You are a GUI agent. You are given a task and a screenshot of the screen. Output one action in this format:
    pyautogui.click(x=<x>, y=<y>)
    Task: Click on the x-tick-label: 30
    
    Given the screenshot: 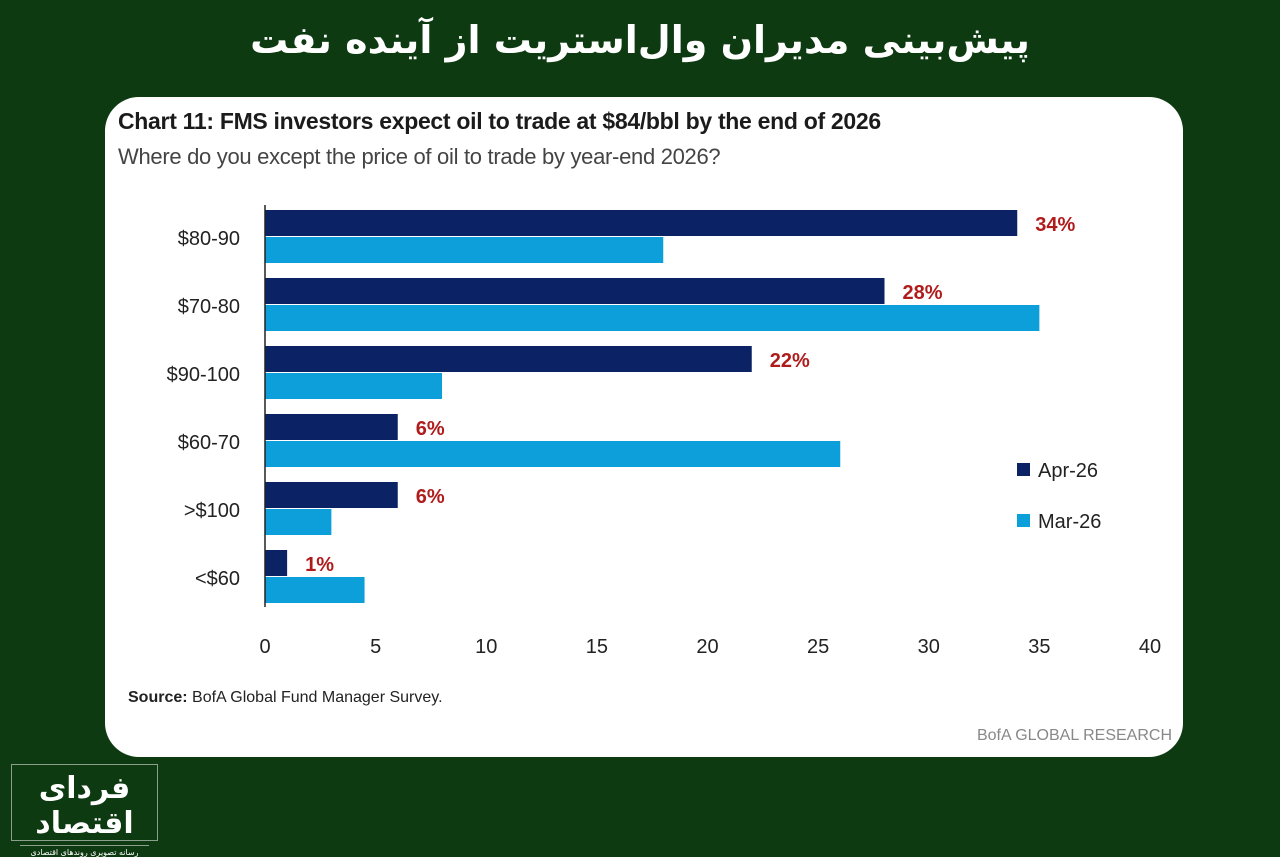 What is the action you would take?
    pyautogui.click(x=929, y=647)
    